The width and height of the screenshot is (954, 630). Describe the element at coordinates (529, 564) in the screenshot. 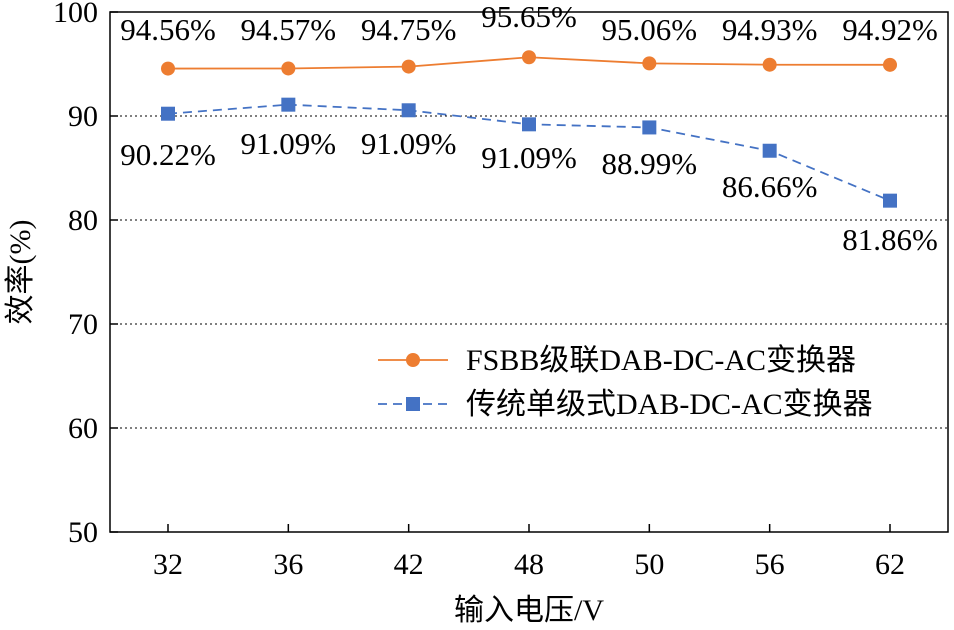

I see `x-tick-label: 48` at that location.